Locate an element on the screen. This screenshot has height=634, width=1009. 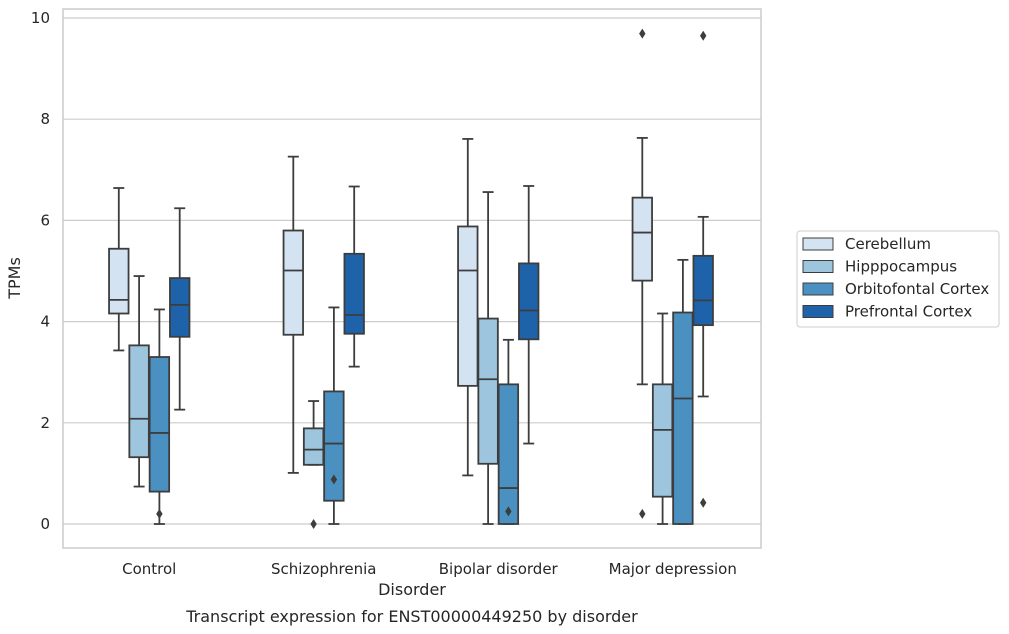
y-axis-ticks: 0 2 4 6 8 10 is located at coordinates (40, 271).